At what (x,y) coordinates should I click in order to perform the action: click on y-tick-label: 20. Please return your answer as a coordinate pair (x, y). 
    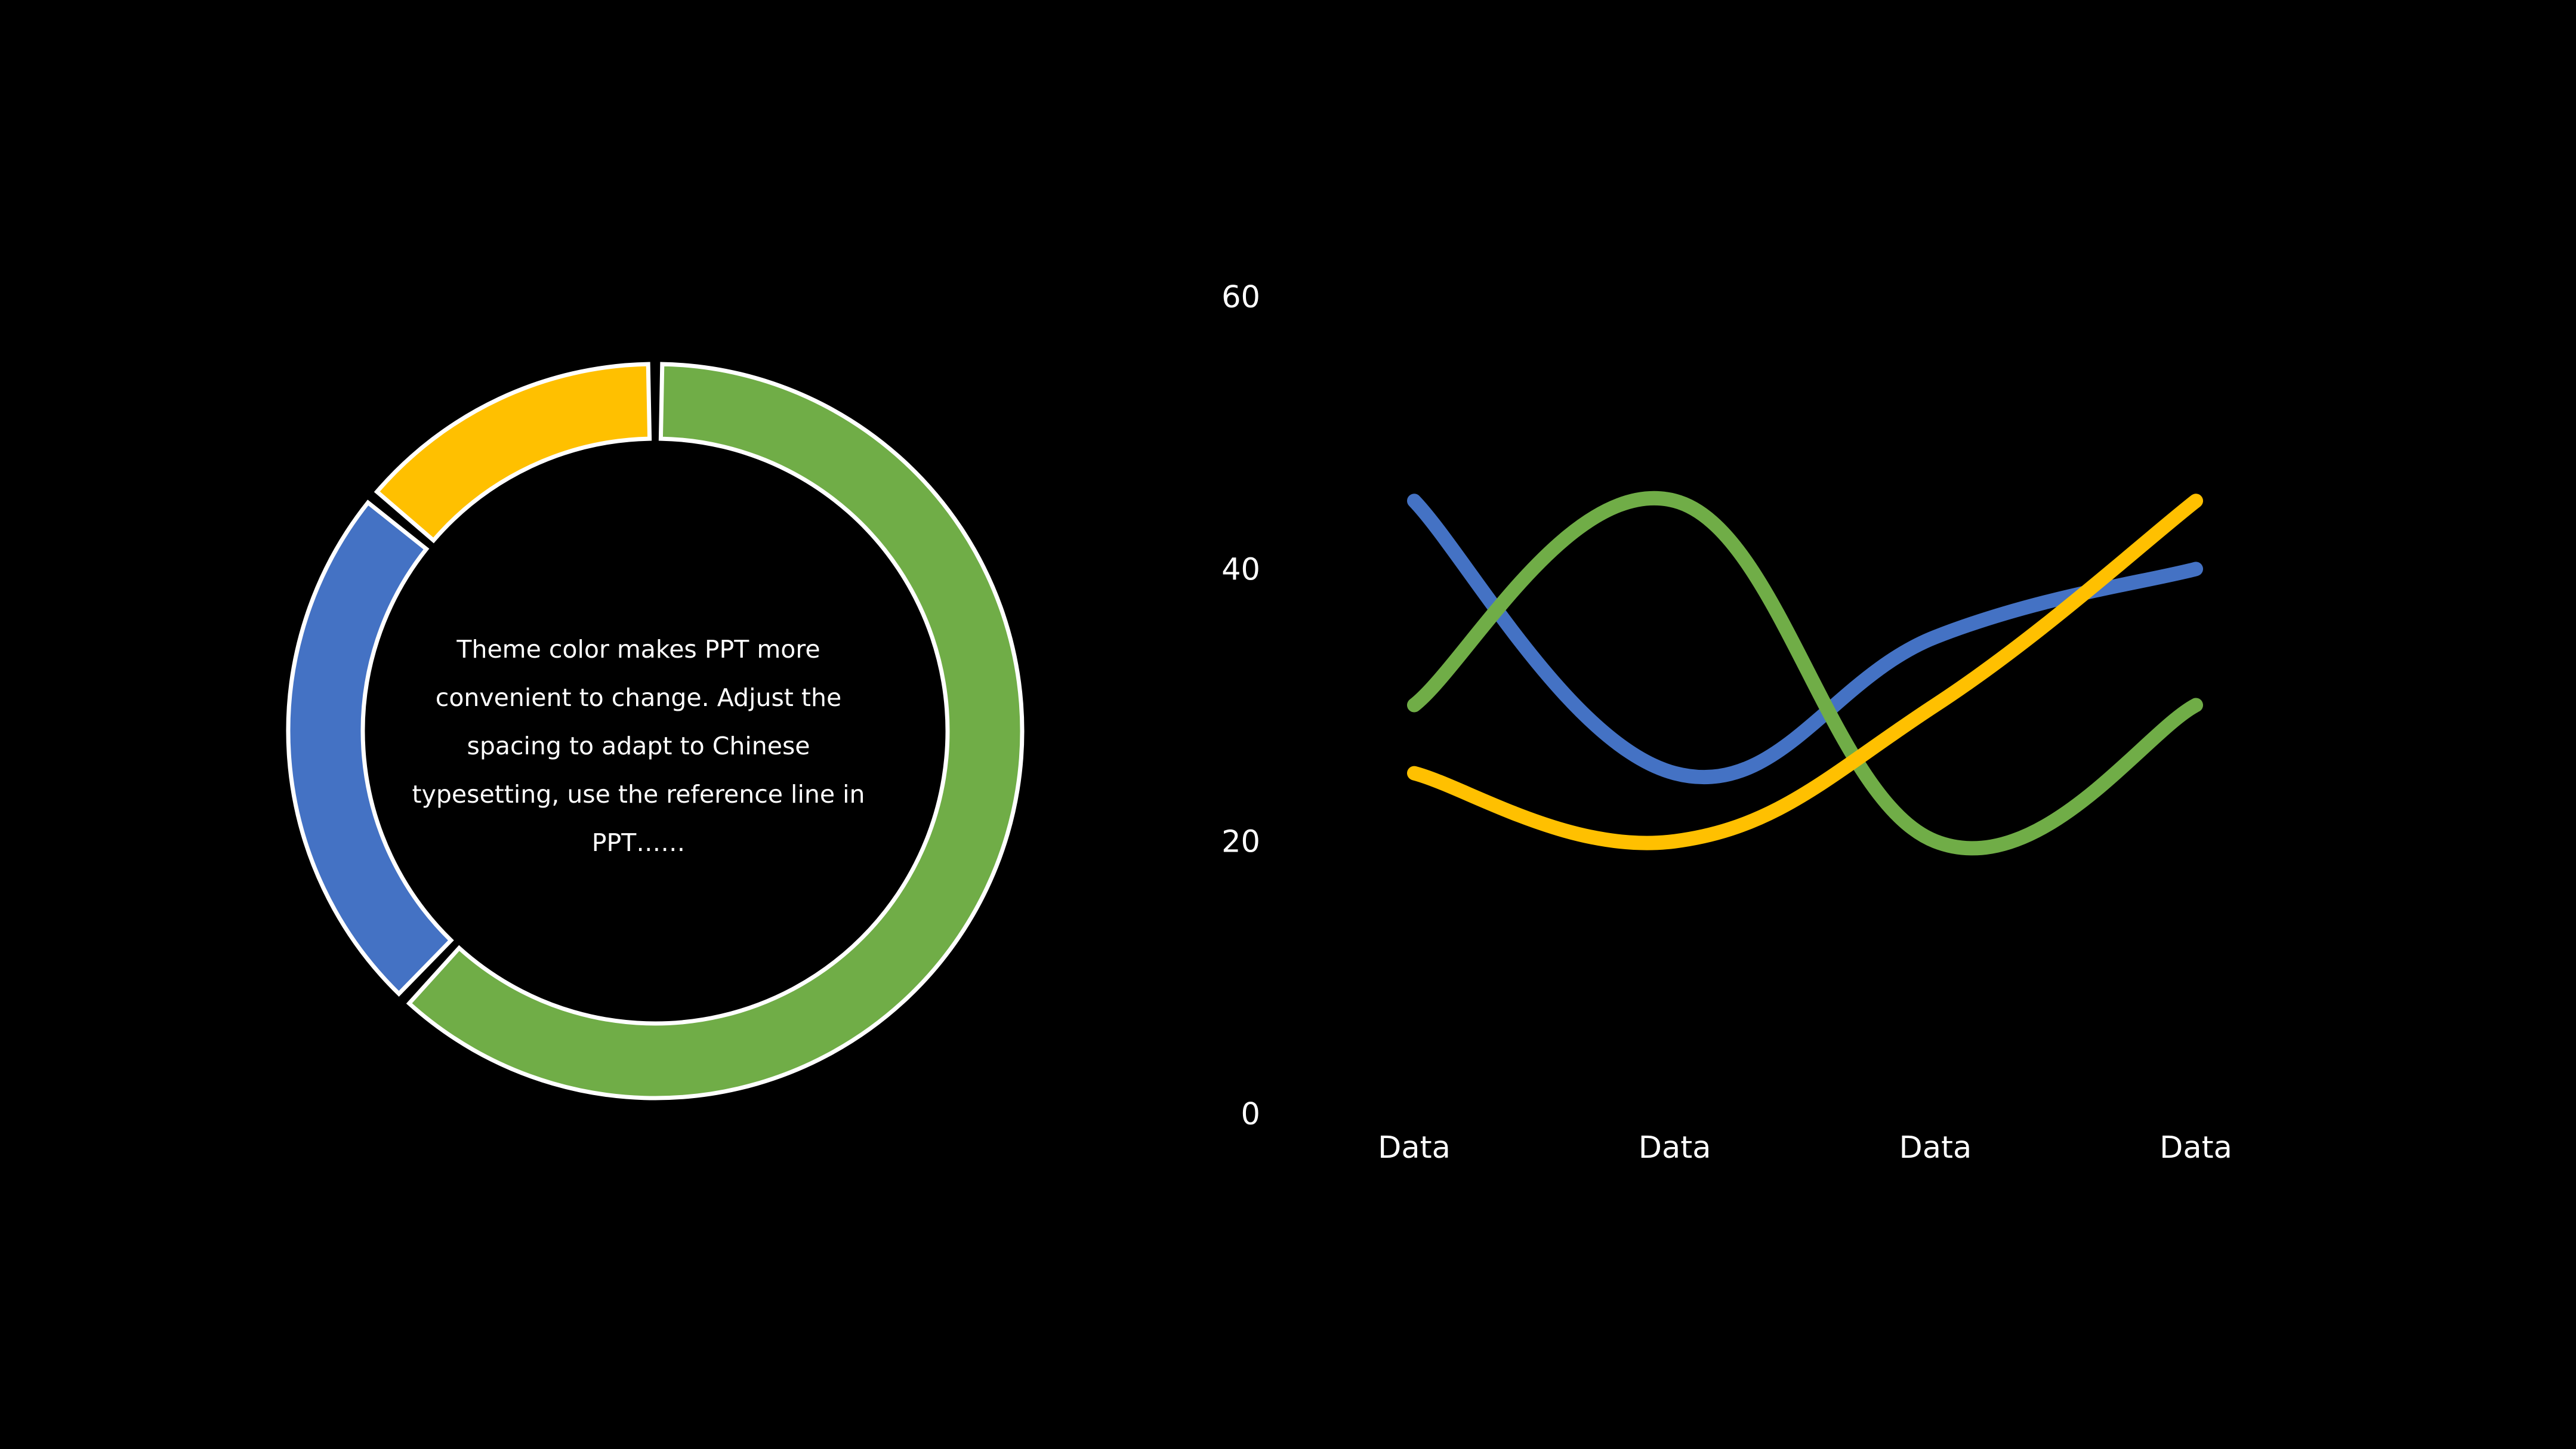
    Looking at the image, I should click on (1241, 842).